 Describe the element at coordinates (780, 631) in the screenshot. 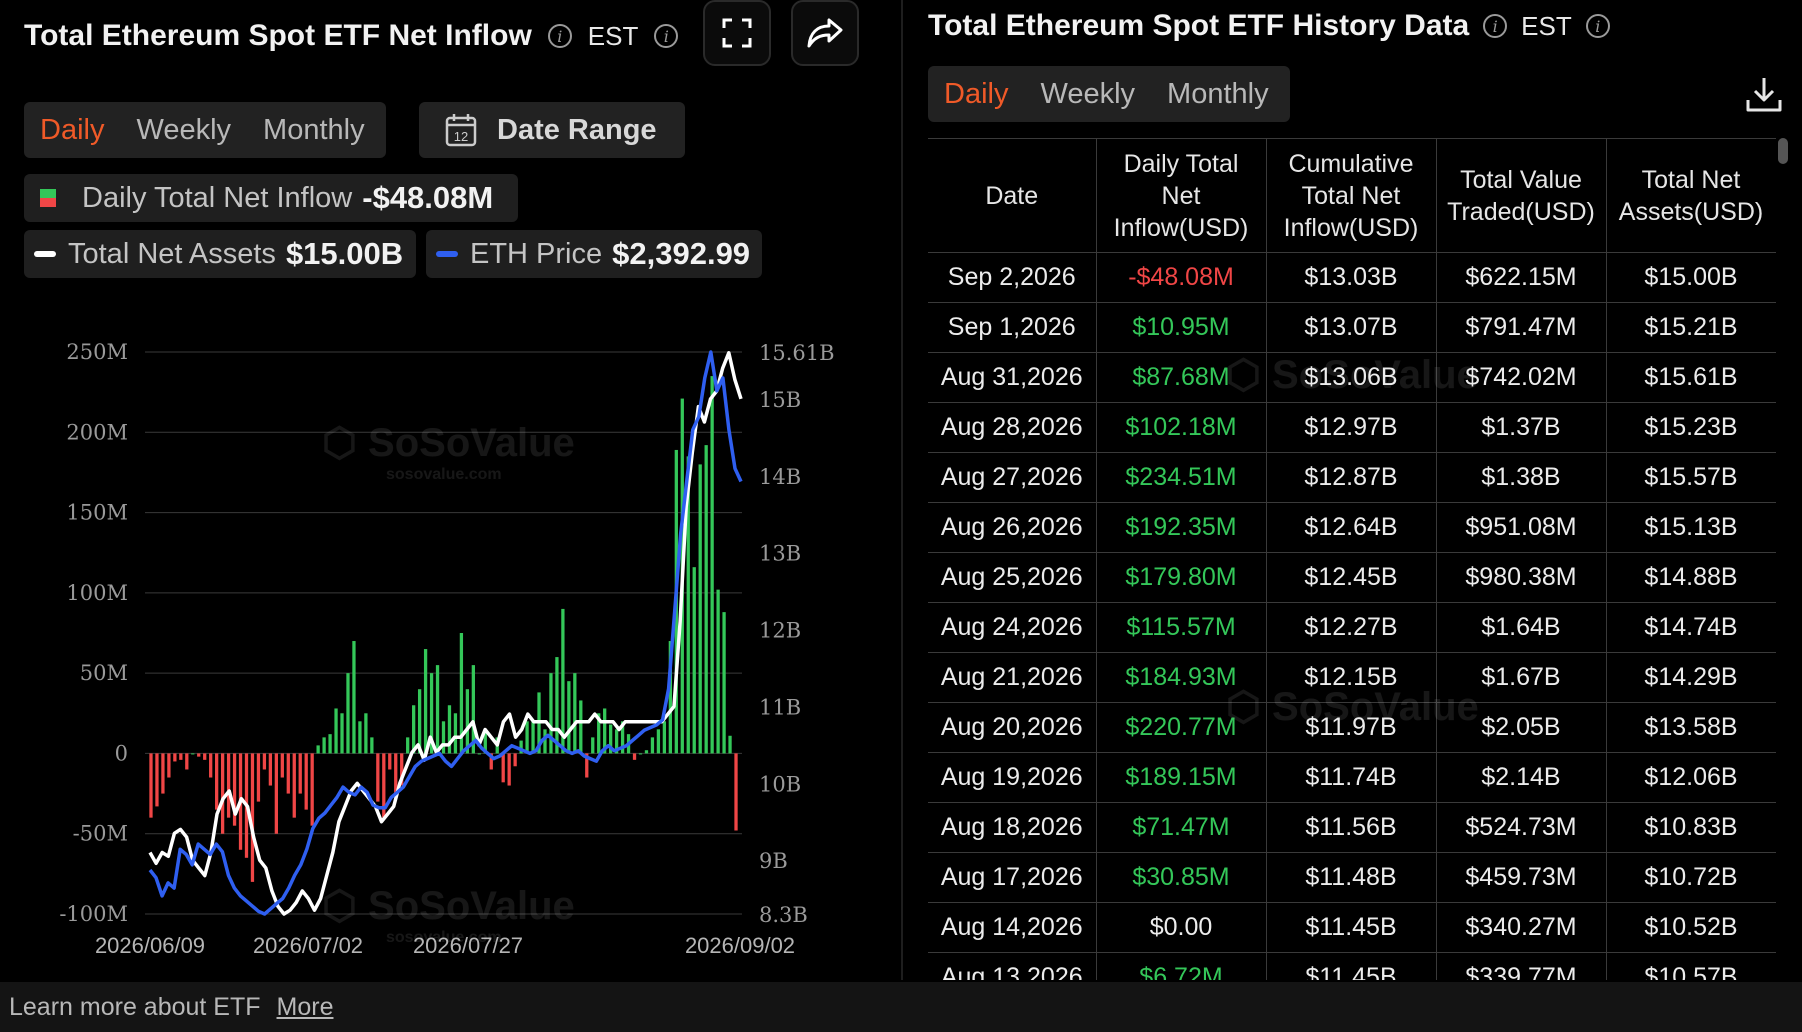

I see `y-right-tick: 12B` at that location.